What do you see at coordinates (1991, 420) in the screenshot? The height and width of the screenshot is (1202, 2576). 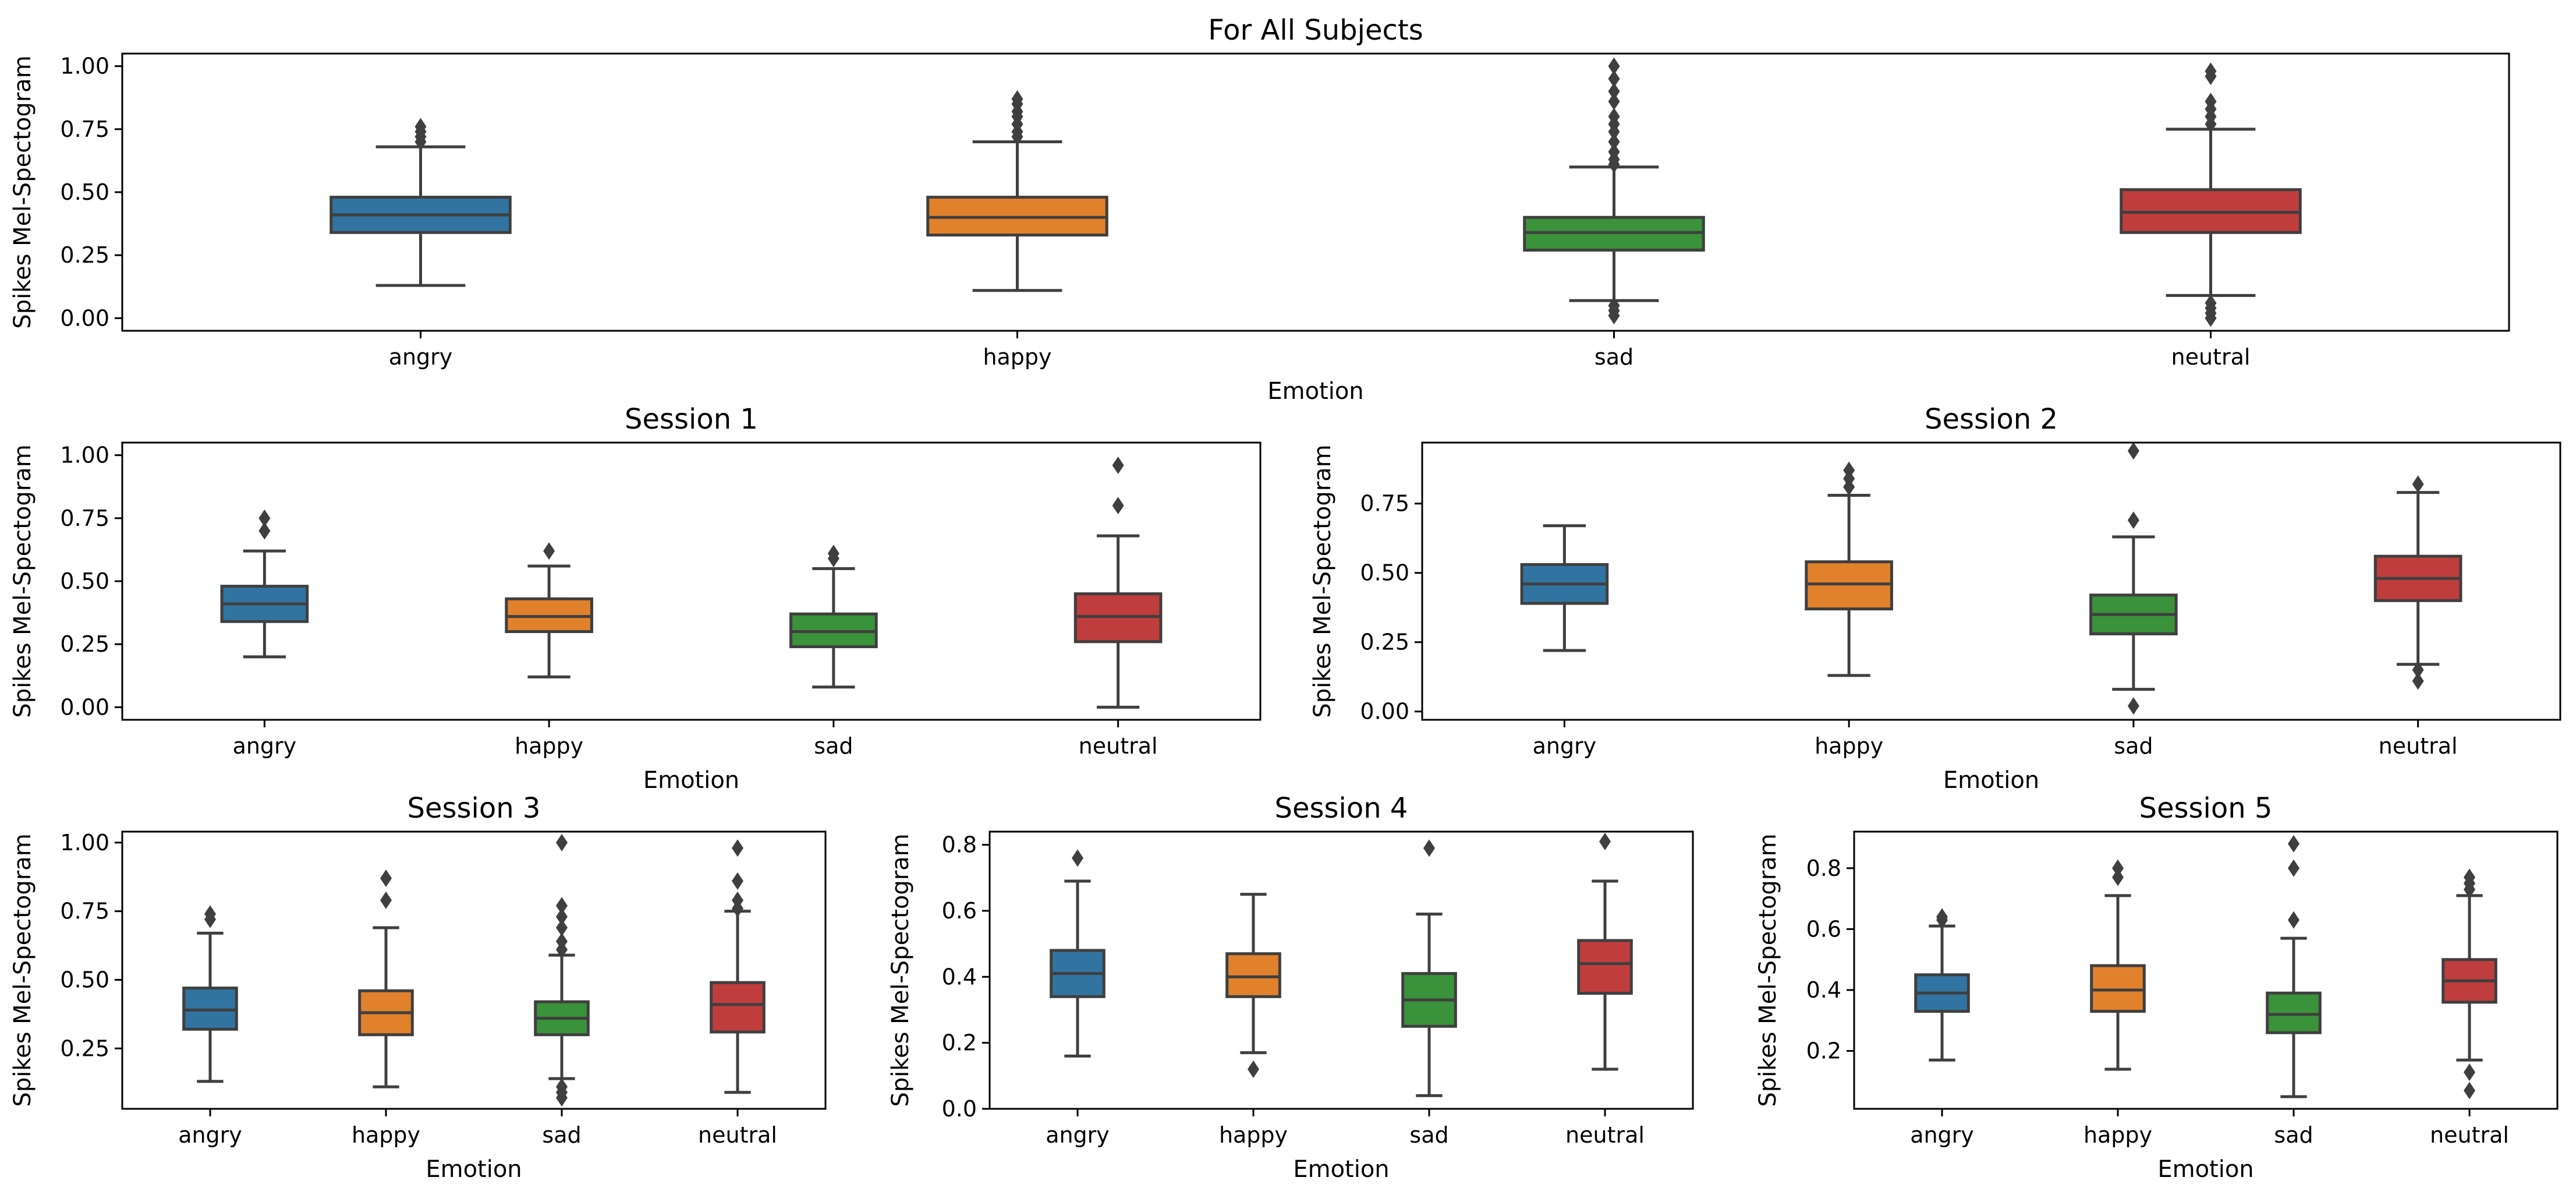 I see `panel-title: Session 2` at bounding box center [1991, 420].